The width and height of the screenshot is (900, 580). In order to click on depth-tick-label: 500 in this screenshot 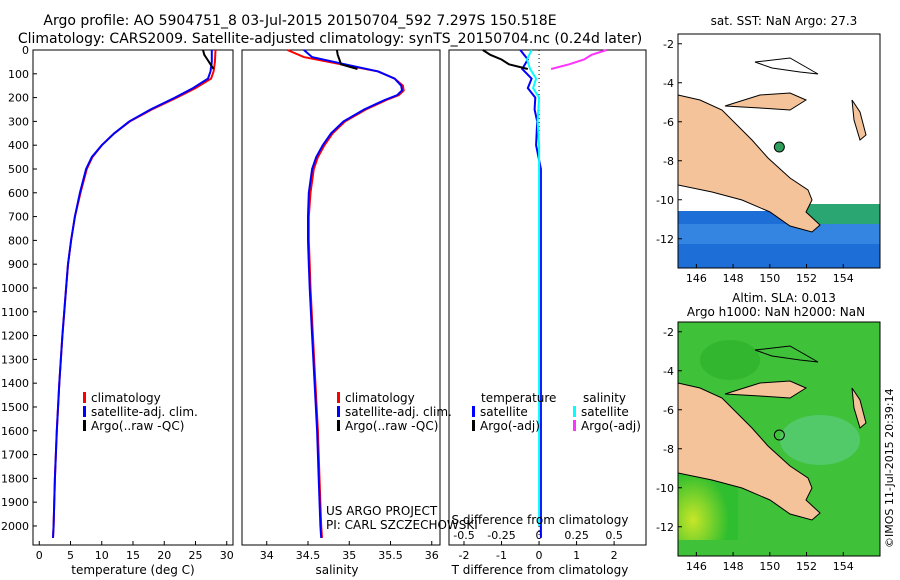, I will do `click(18, 169)`.